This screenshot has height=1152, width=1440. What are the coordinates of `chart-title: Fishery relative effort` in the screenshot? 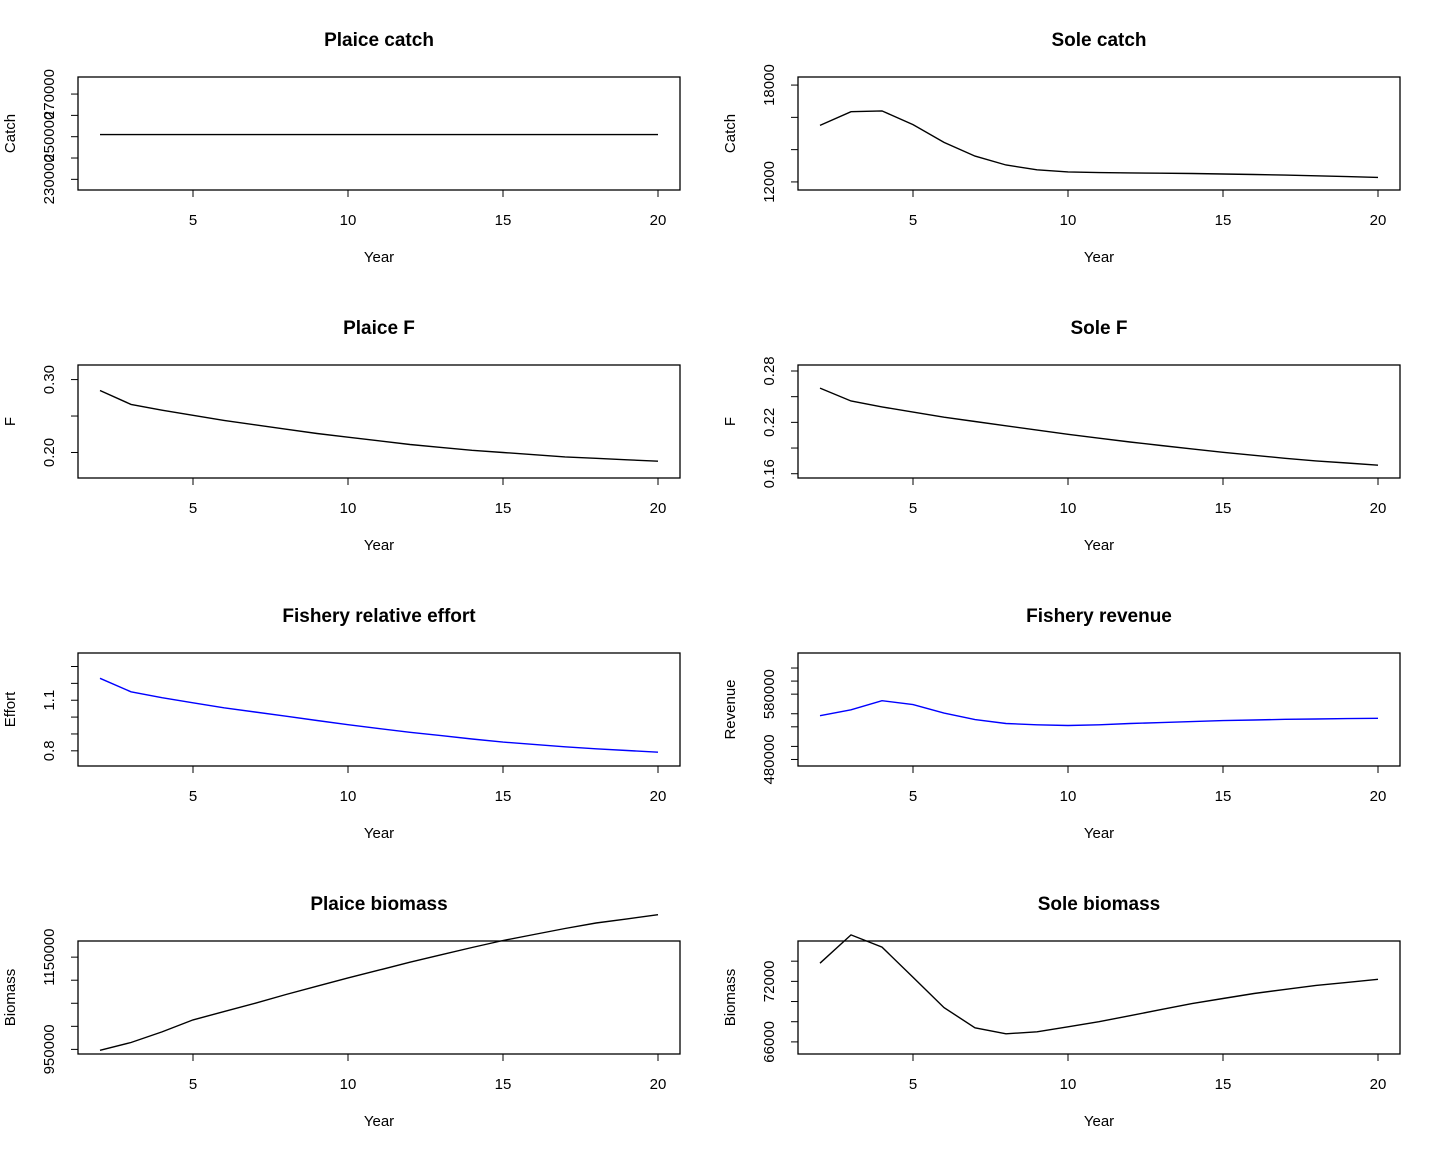 It's located at (379, 616).